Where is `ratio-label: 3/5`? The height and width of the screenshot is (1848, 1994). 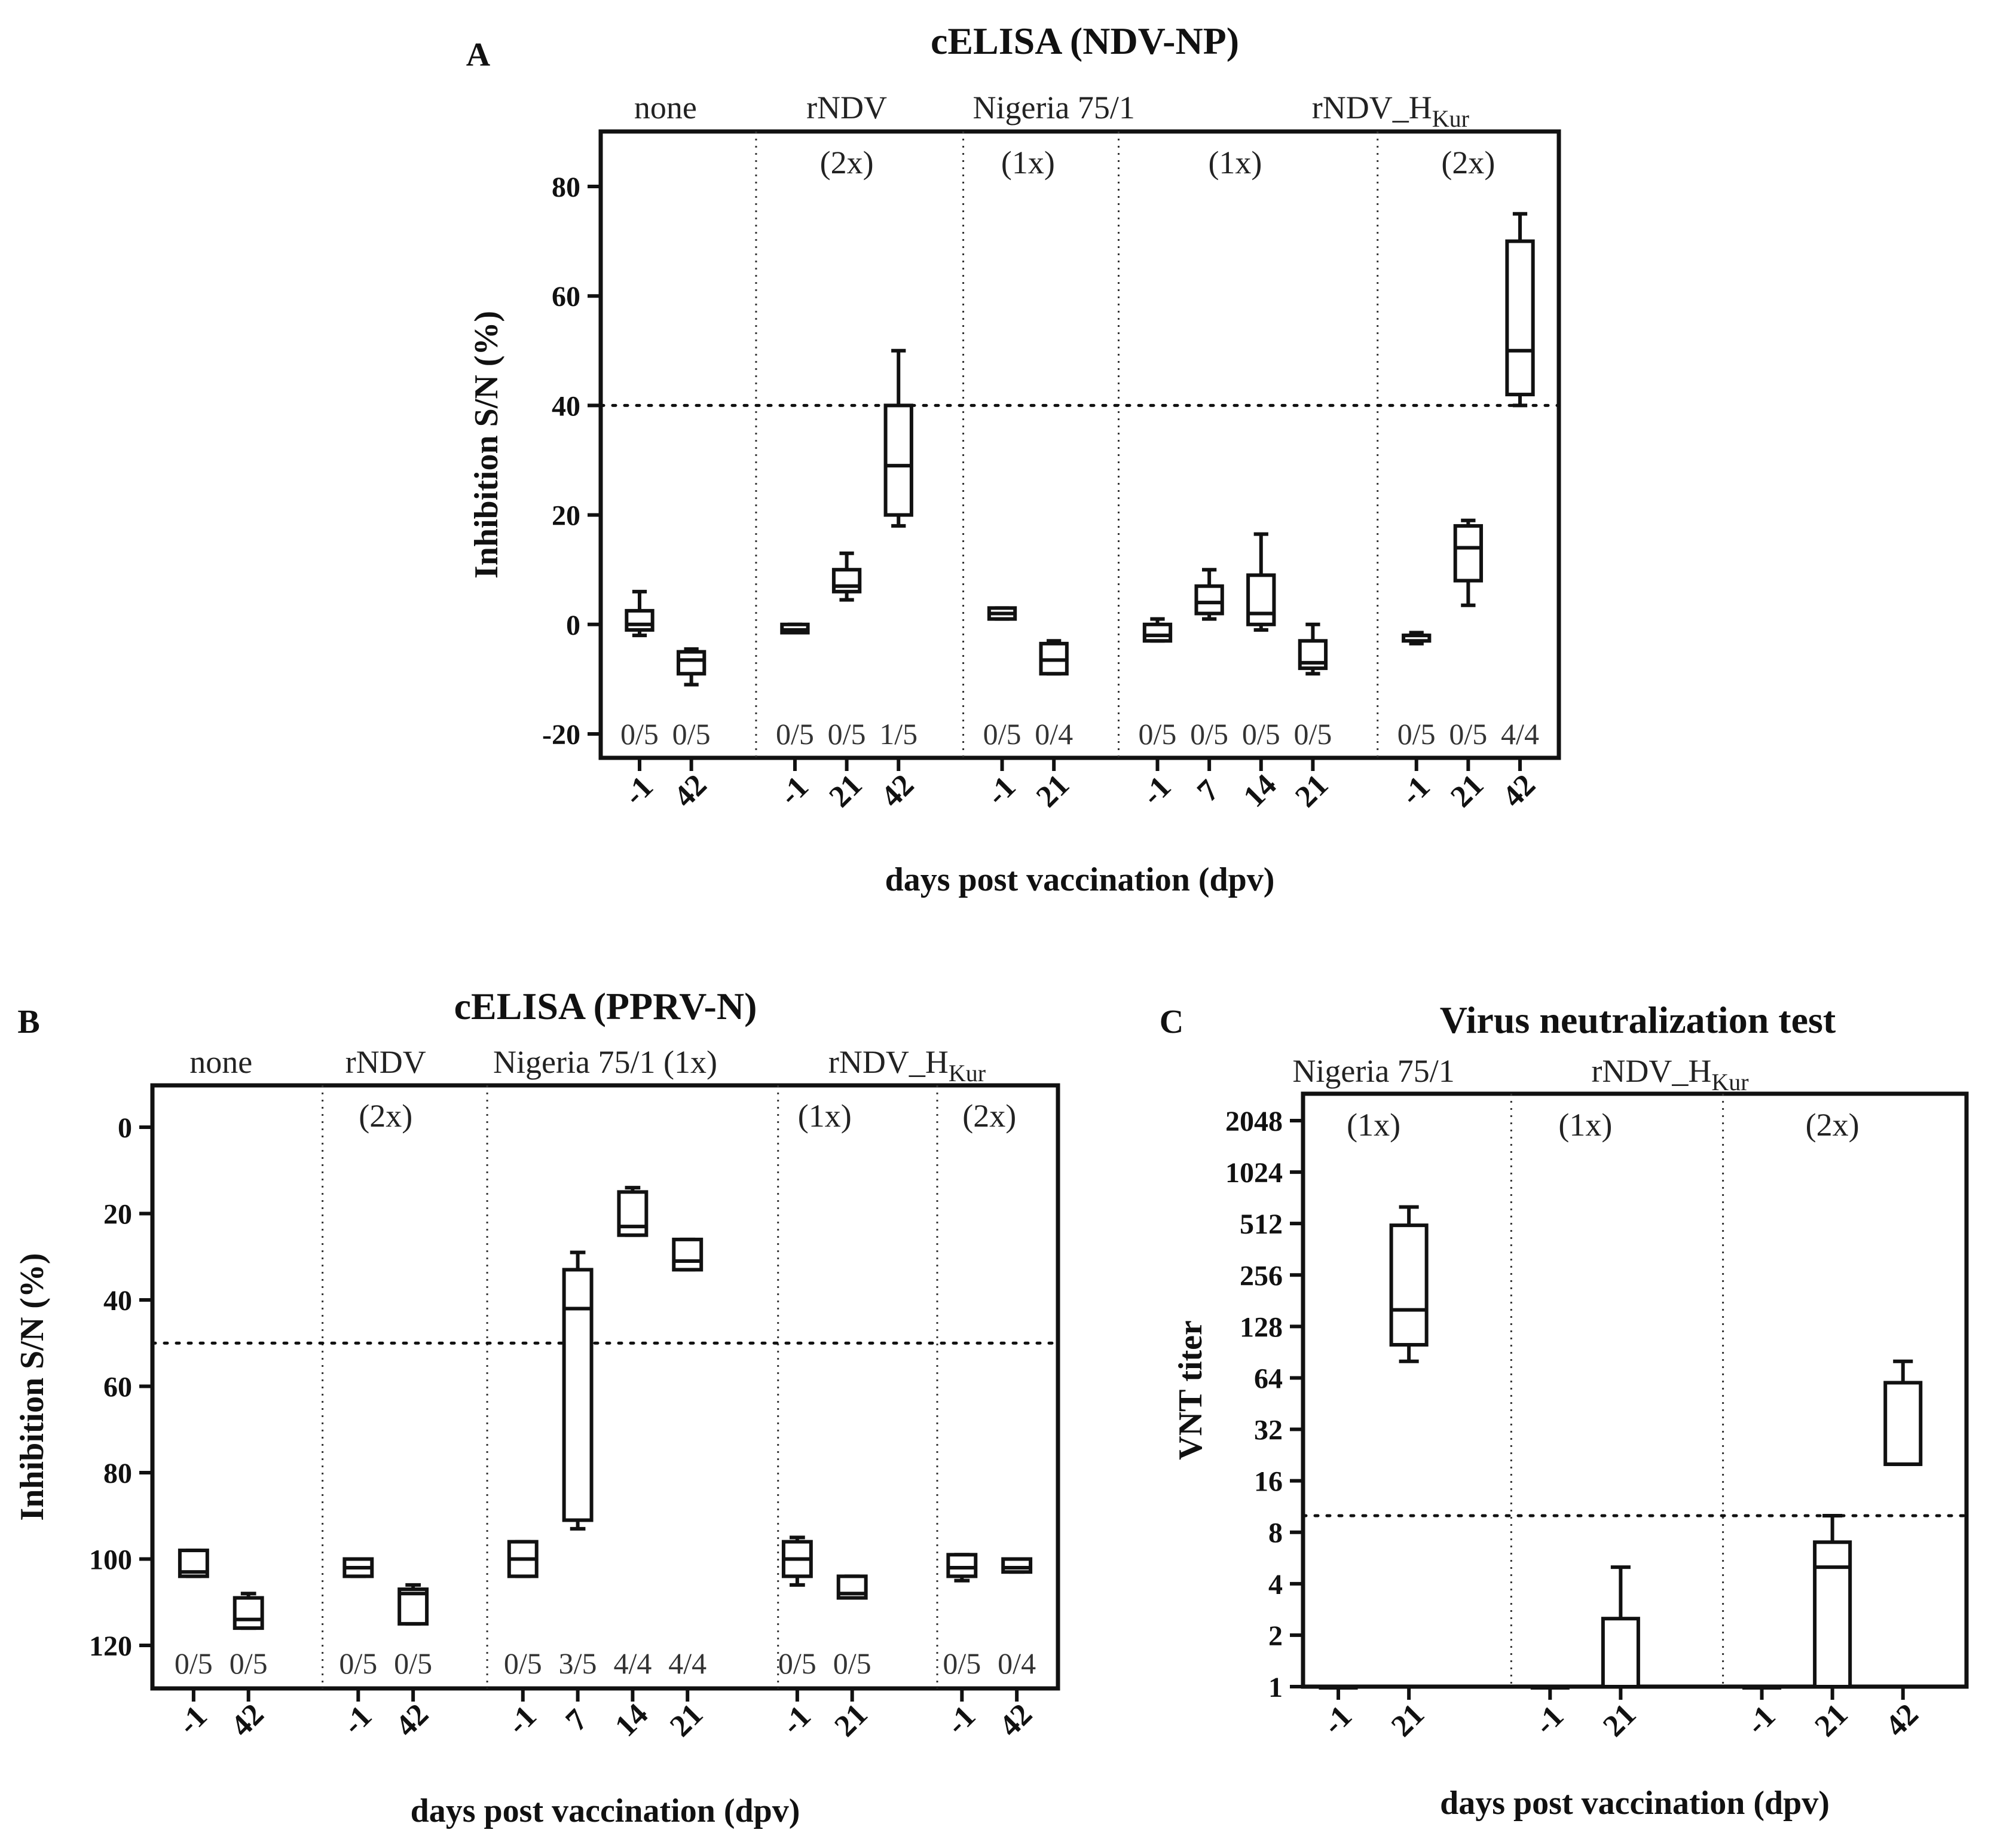
ratio-label: 3/5 is located at coordinates (578, 1663).